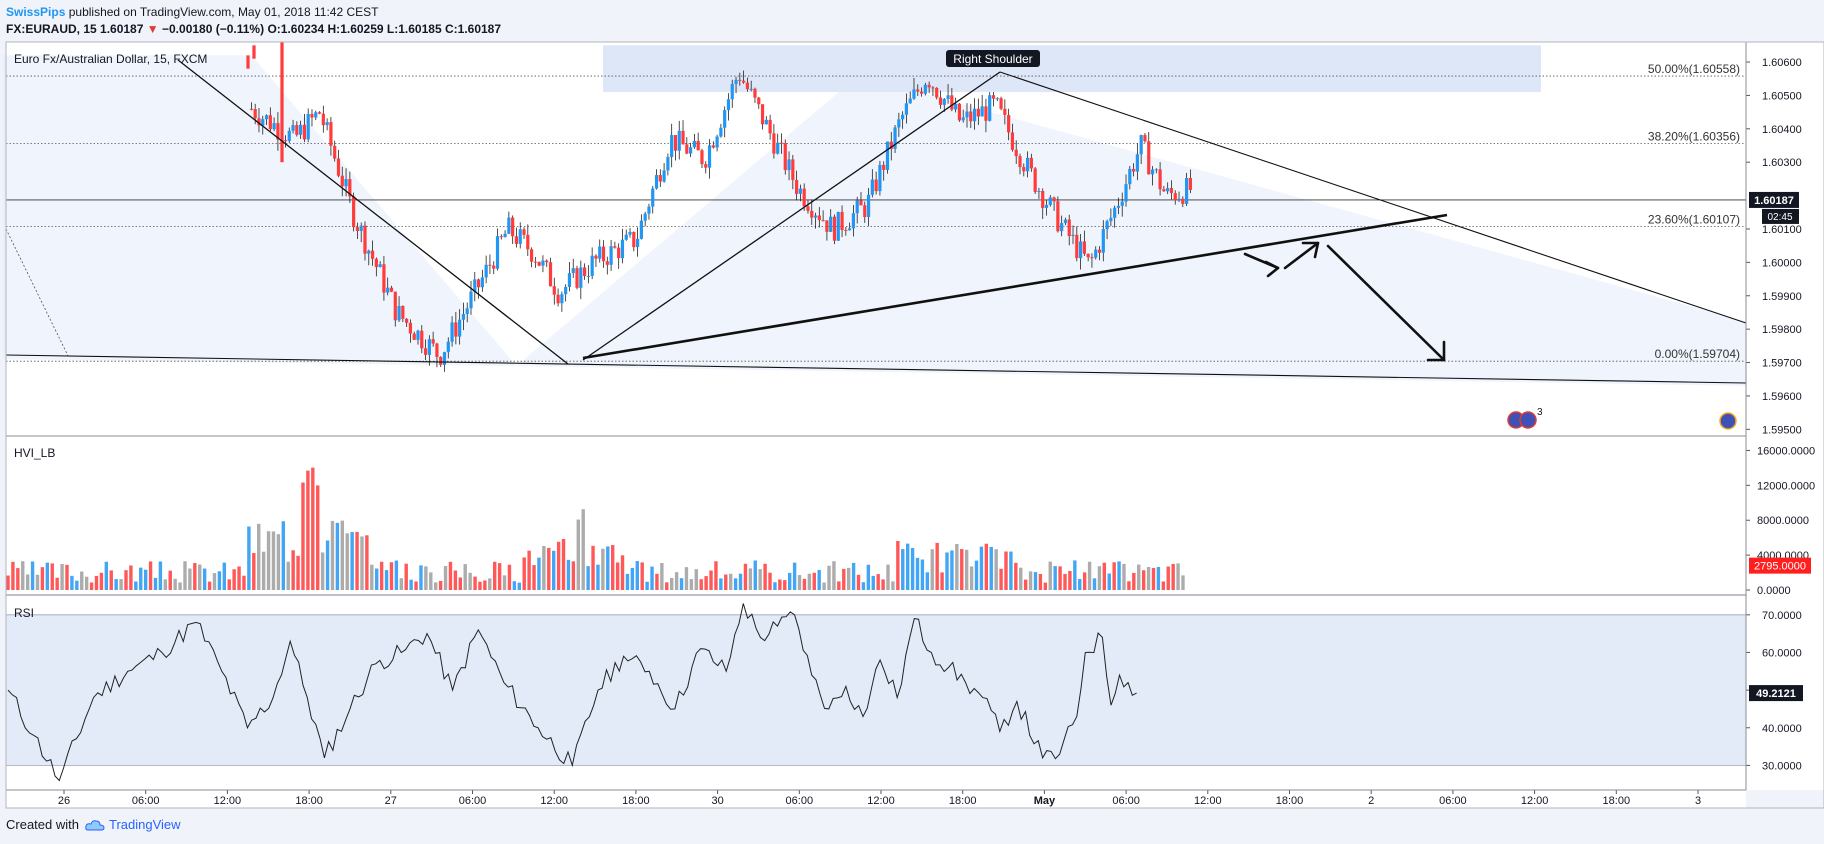  I want to click on annotation-badge, so click(993, 58).